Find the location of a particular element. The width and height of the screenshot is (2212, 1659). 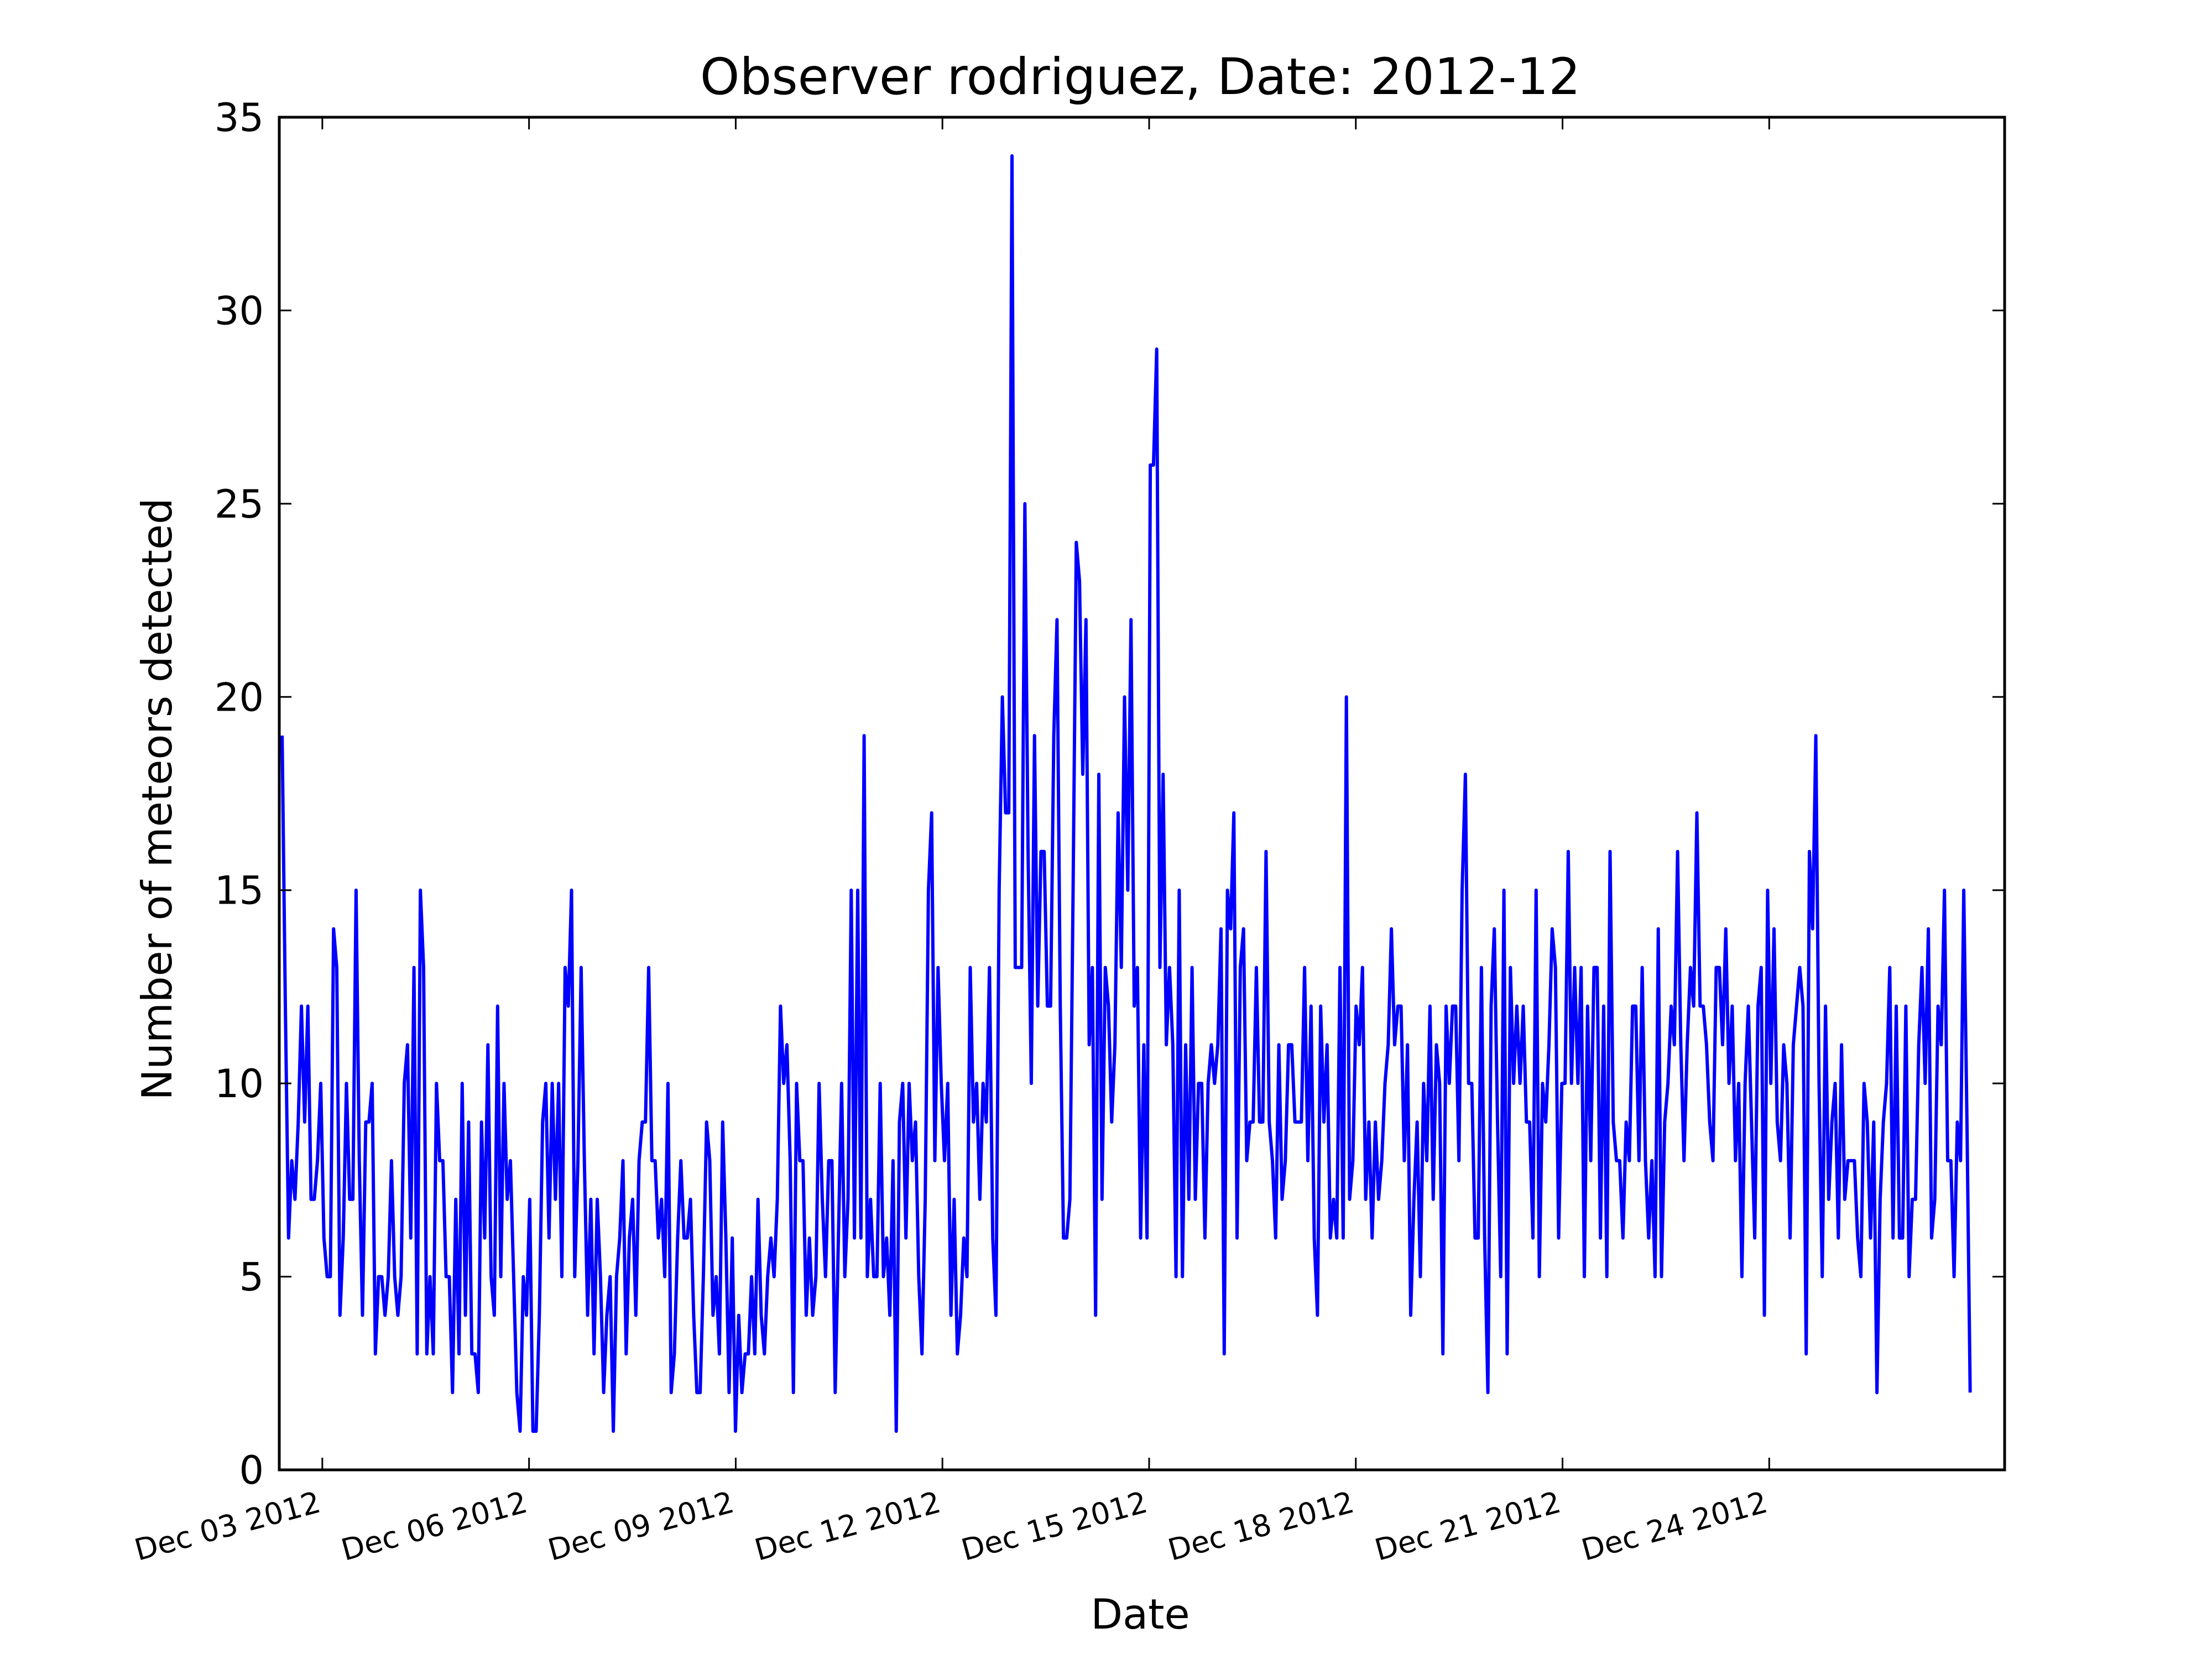

y-tick-label-35: 35 is located at coordinates (240, 118).